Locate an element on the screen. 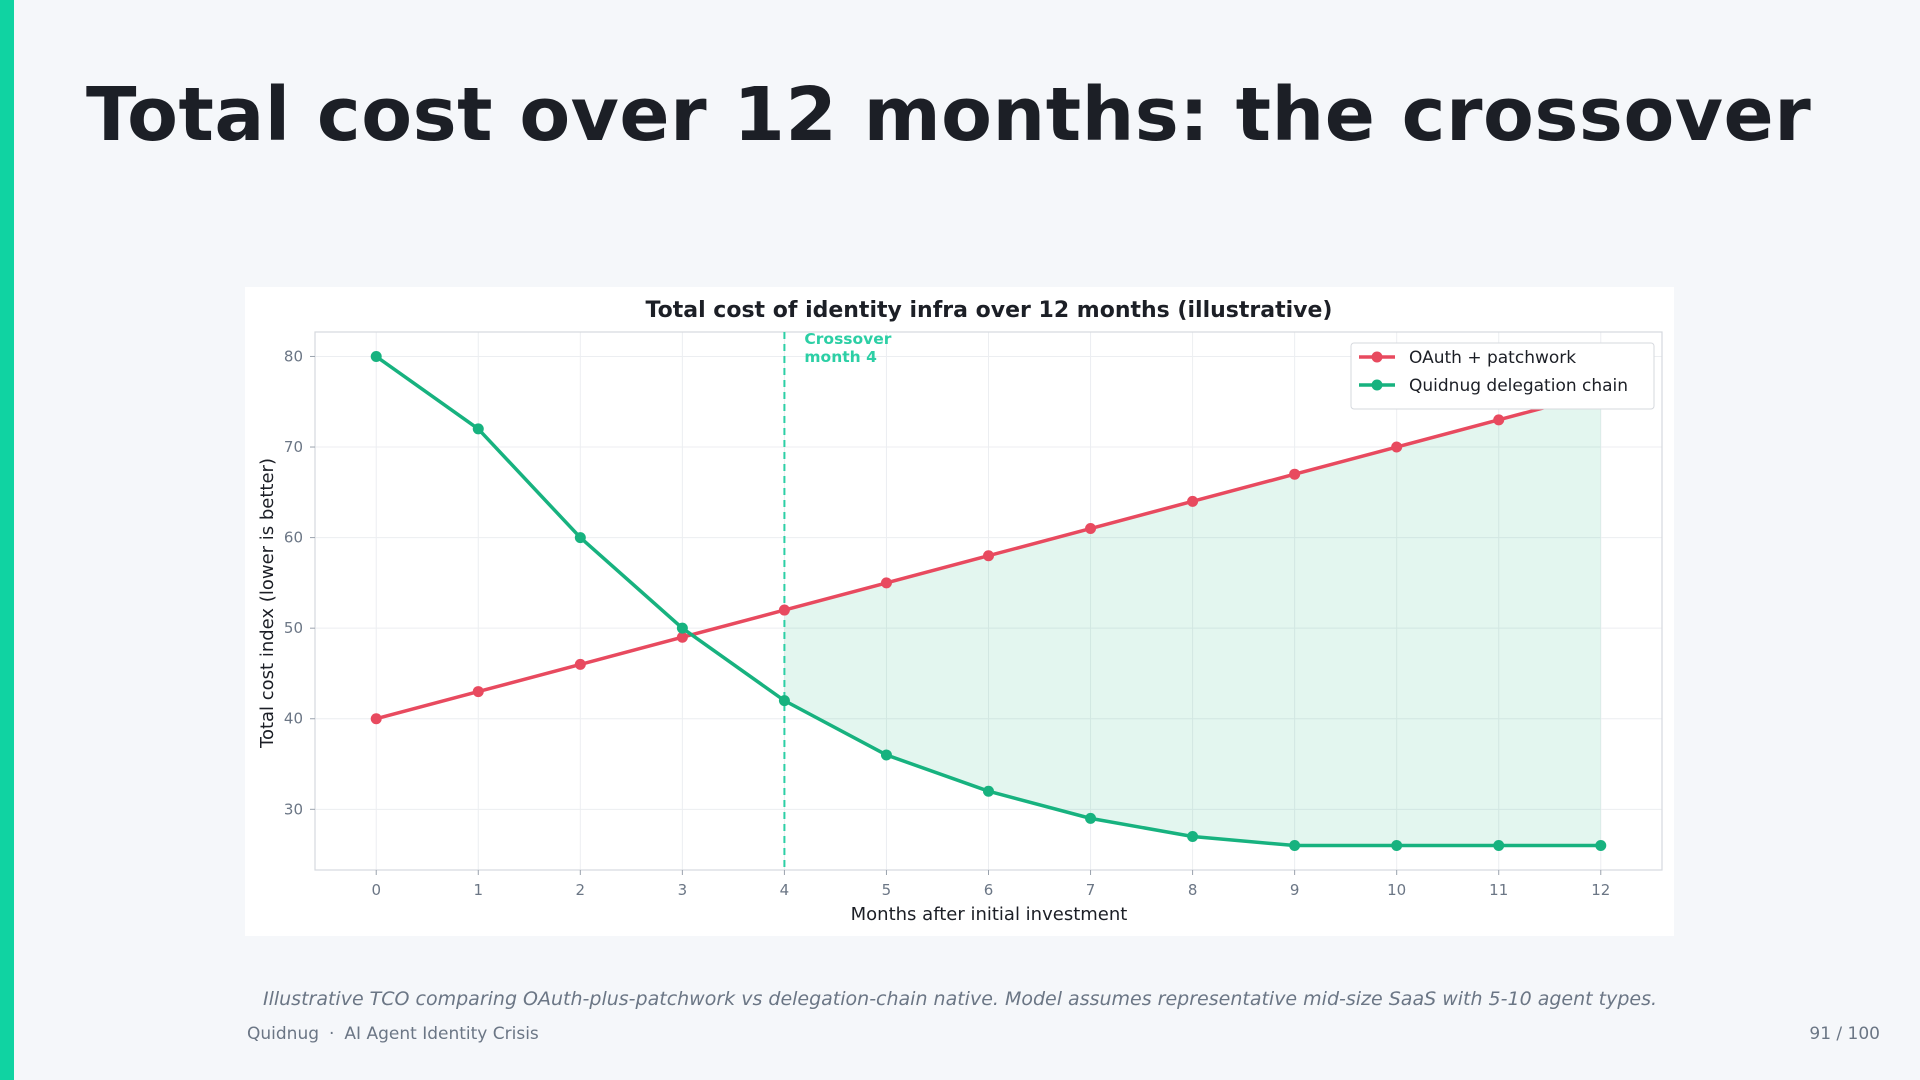  x-tick-label: 5 is located at coordinates (887, 890).